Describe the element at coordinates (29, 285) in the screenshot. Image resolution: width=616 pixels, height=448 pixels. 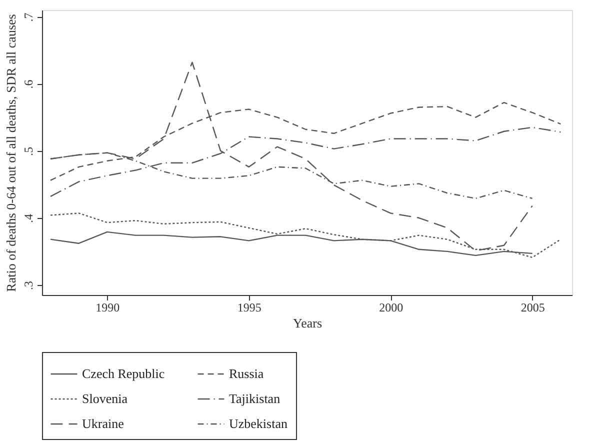
I see `y-tick-label: .3` at that location.